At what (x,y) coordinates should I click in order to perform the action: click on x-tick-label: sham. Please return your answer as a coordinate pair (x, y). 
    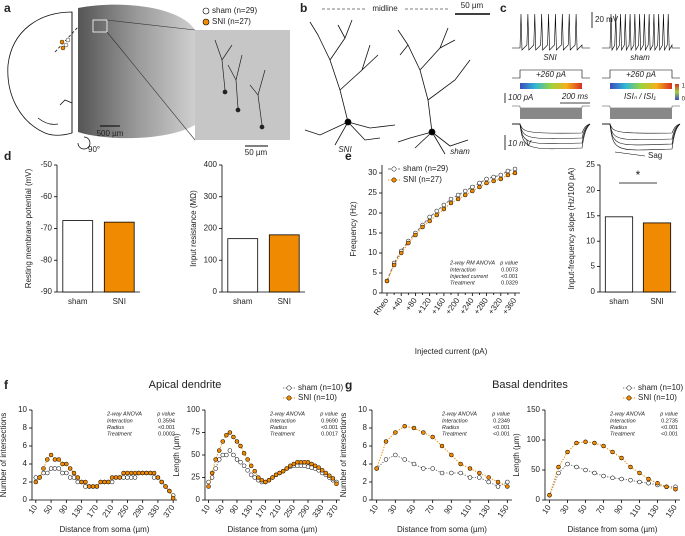
    Looking at the image, I should click on (619, 301).